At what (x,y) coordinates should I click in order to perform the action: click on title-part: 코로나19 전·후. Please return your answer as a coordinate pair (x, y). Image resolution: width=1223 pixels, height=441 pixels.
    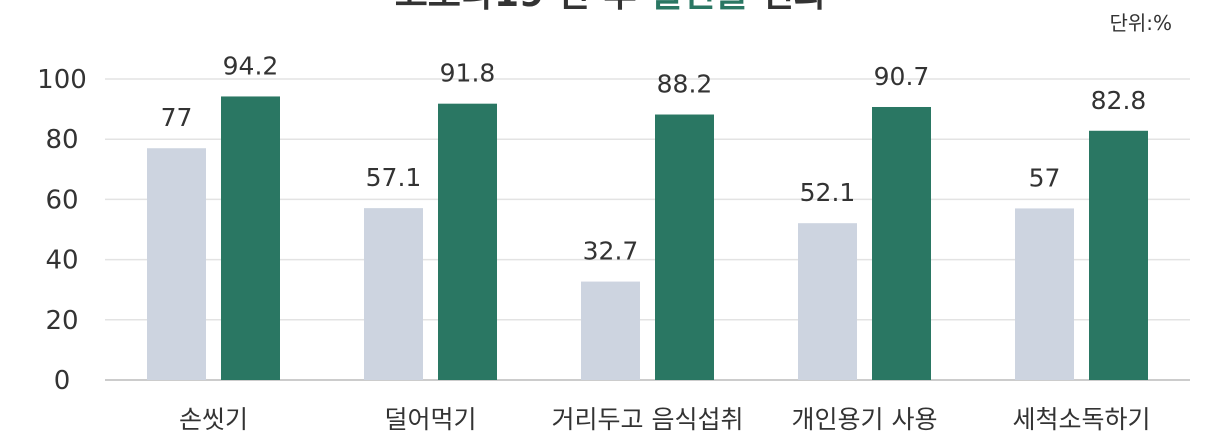
    Looking at the image, I should click on (522, 7).